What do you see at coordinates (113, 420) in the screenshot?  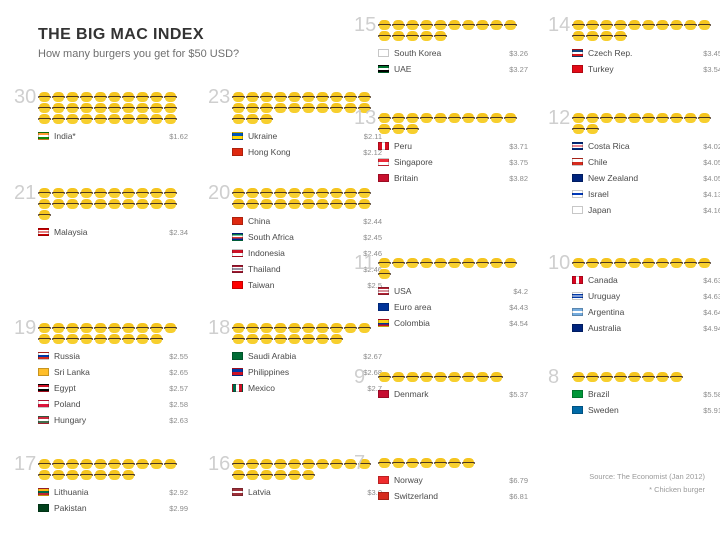 I see `country-row: Hungary $2.63` at bounding box center [113, 420].